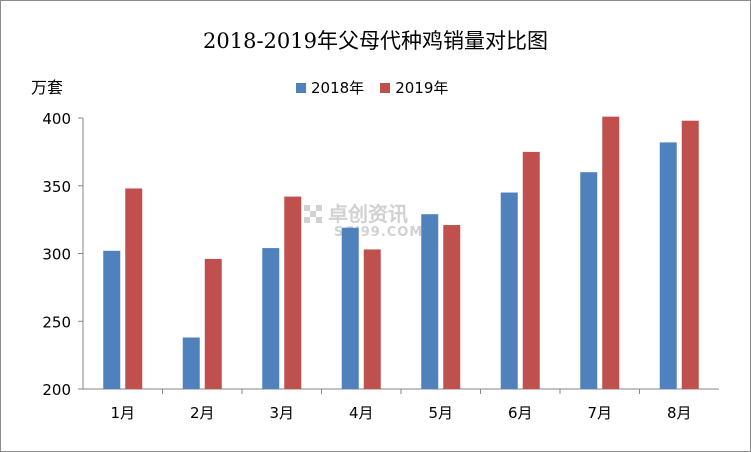 This screenshot has width=751, height=452. What do you see at coordinates (668, 265) in the screenshot?
I see `bar-2018年-8月` at bounding box center [668, 265].